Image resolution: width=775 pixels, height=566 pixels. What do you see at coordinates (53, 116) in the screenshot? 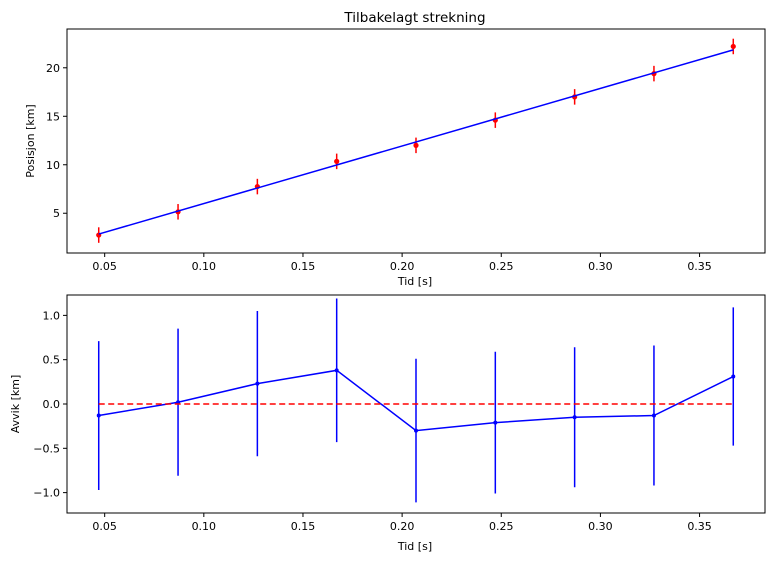
I see `y-tick-label: 15` at bounding box center [53, 116].